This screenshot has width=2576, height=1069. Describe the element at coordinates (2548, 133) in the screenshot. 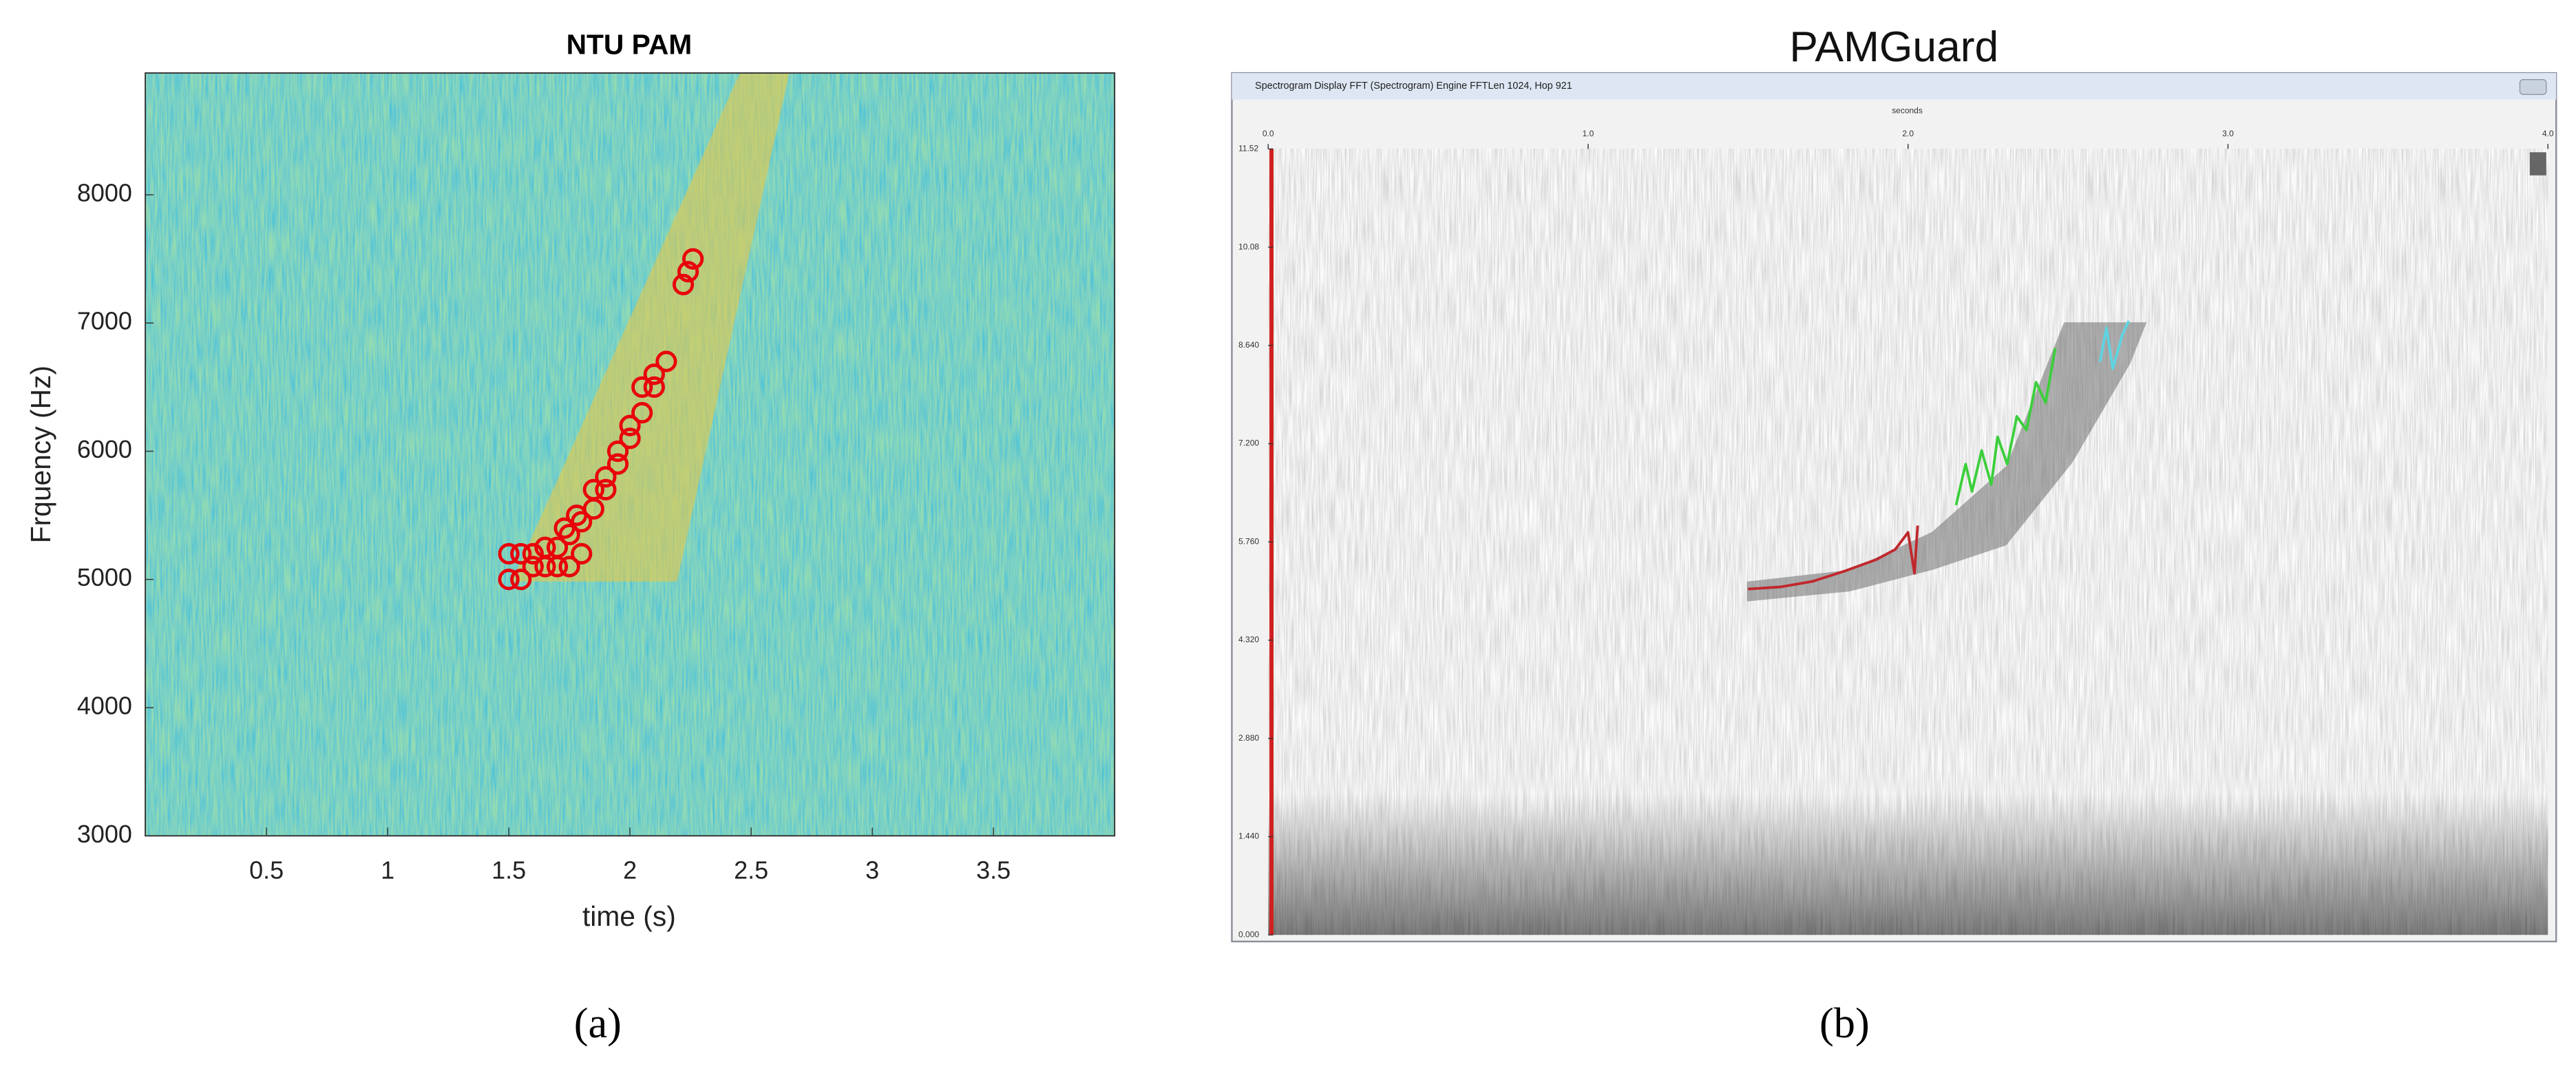

I see `x-tick-label: 4.0` at that location.